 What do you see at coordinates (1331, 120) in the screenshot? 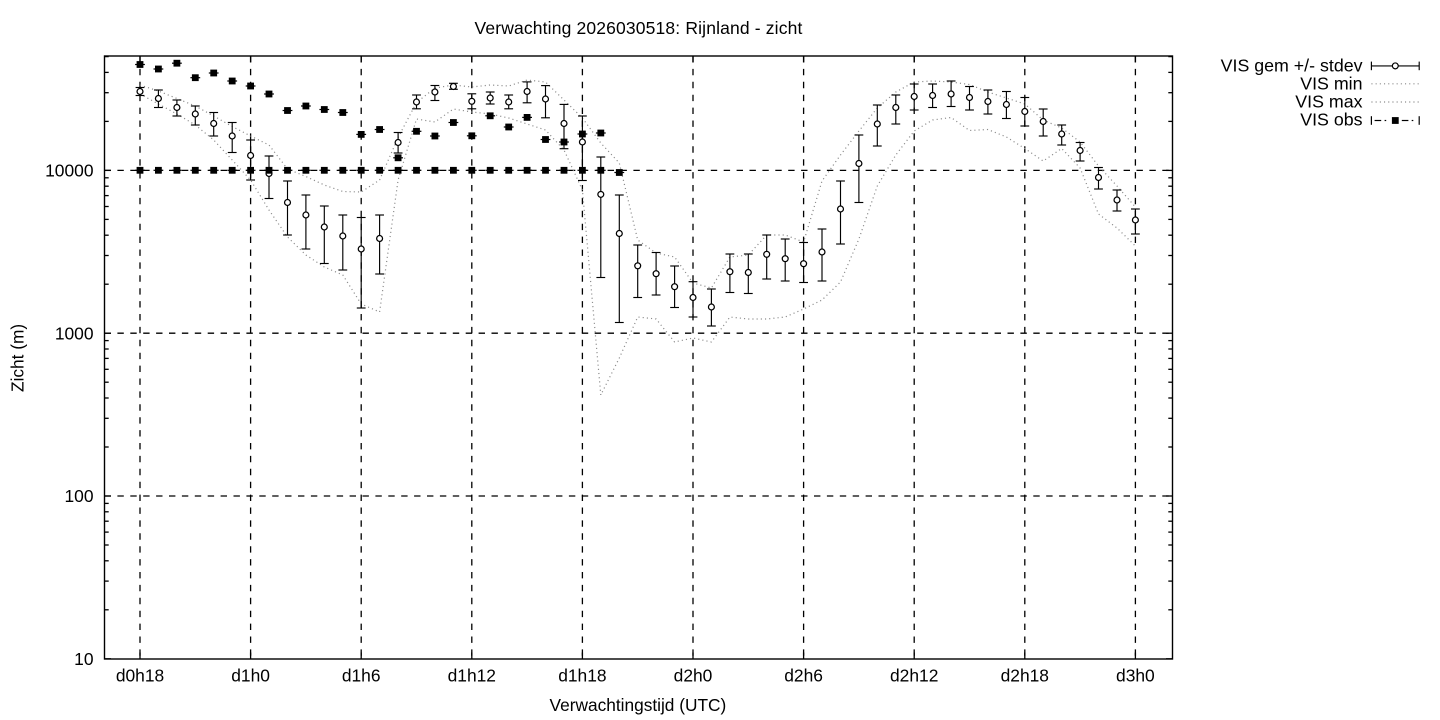
I see `svg-text: VIS obs` at bounding box center [1331, 120].